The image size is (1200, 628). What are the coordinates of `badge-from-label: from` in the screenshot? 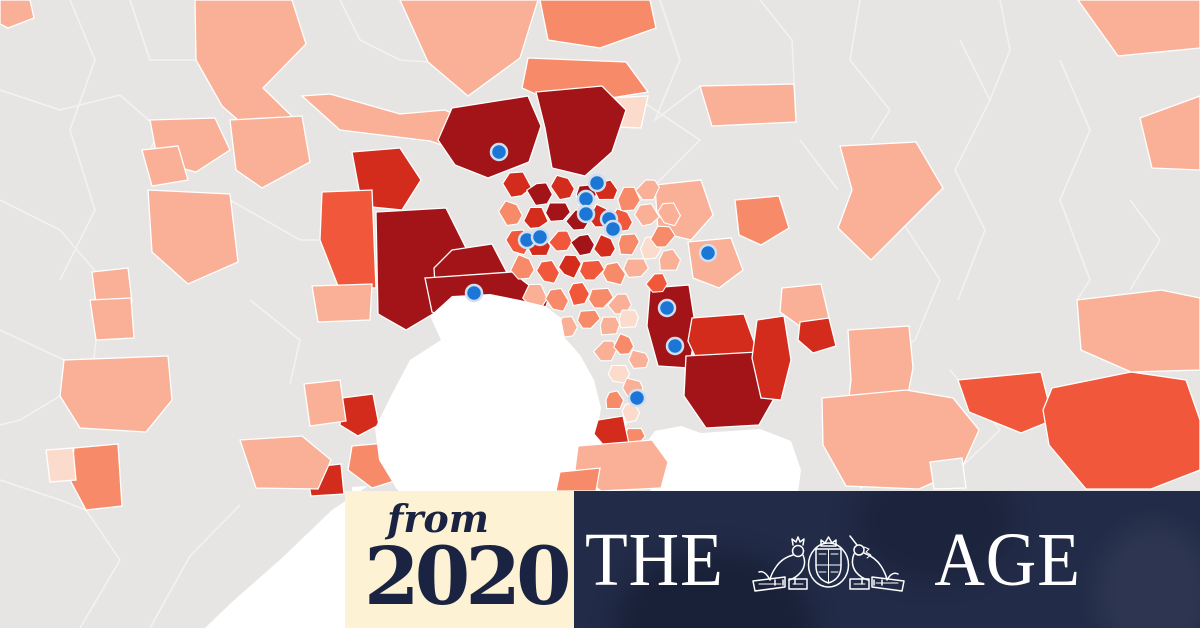 It's located at (438, 518).